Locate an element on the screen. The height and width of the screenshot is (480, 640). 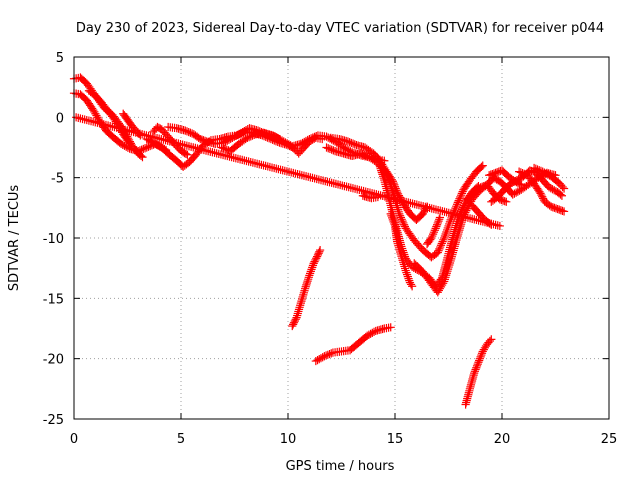
series-arc-B is located at coordinates (198, 130).